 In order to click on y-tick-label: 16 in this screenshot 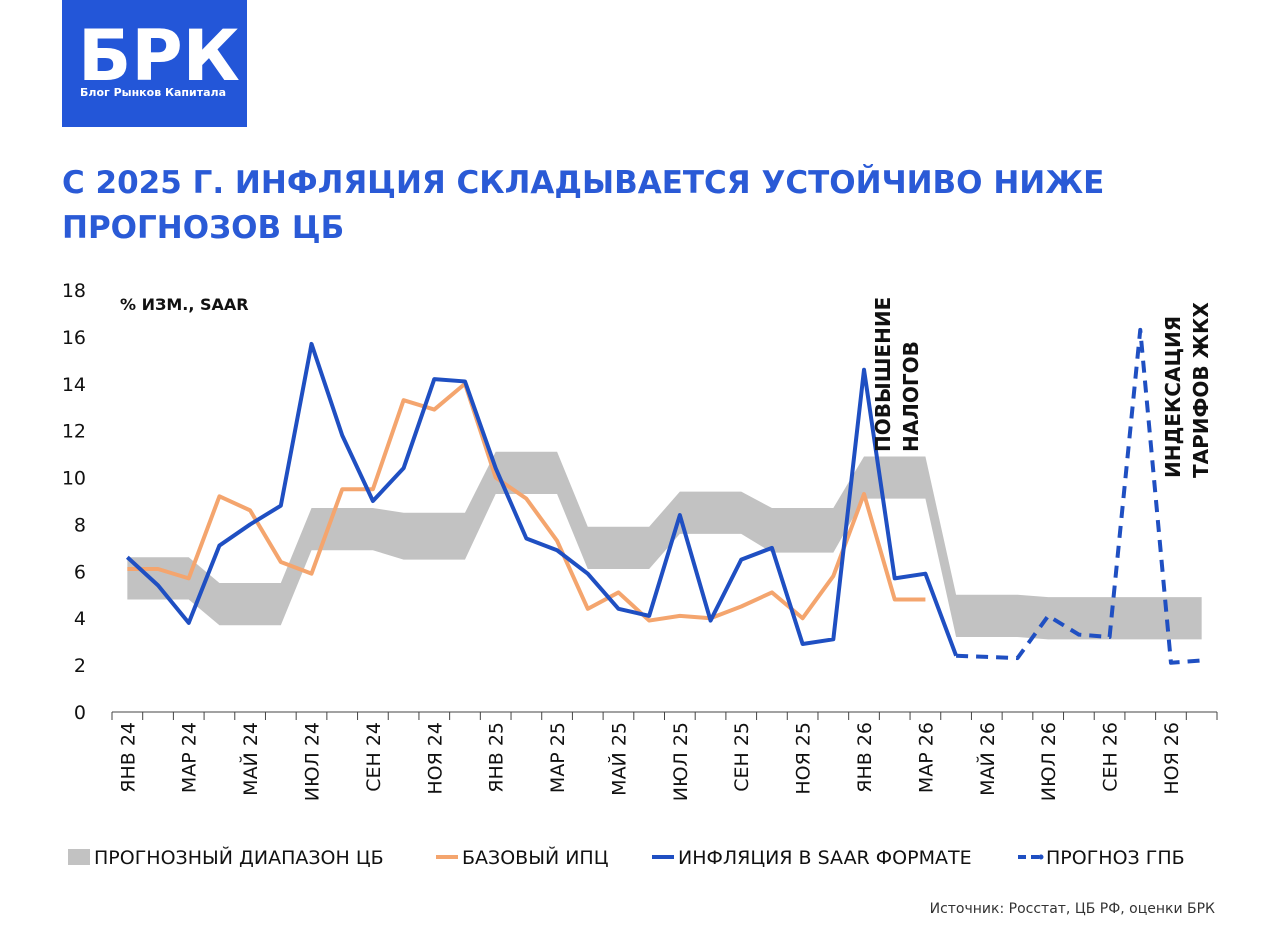, I will do `click(74, 338)`.